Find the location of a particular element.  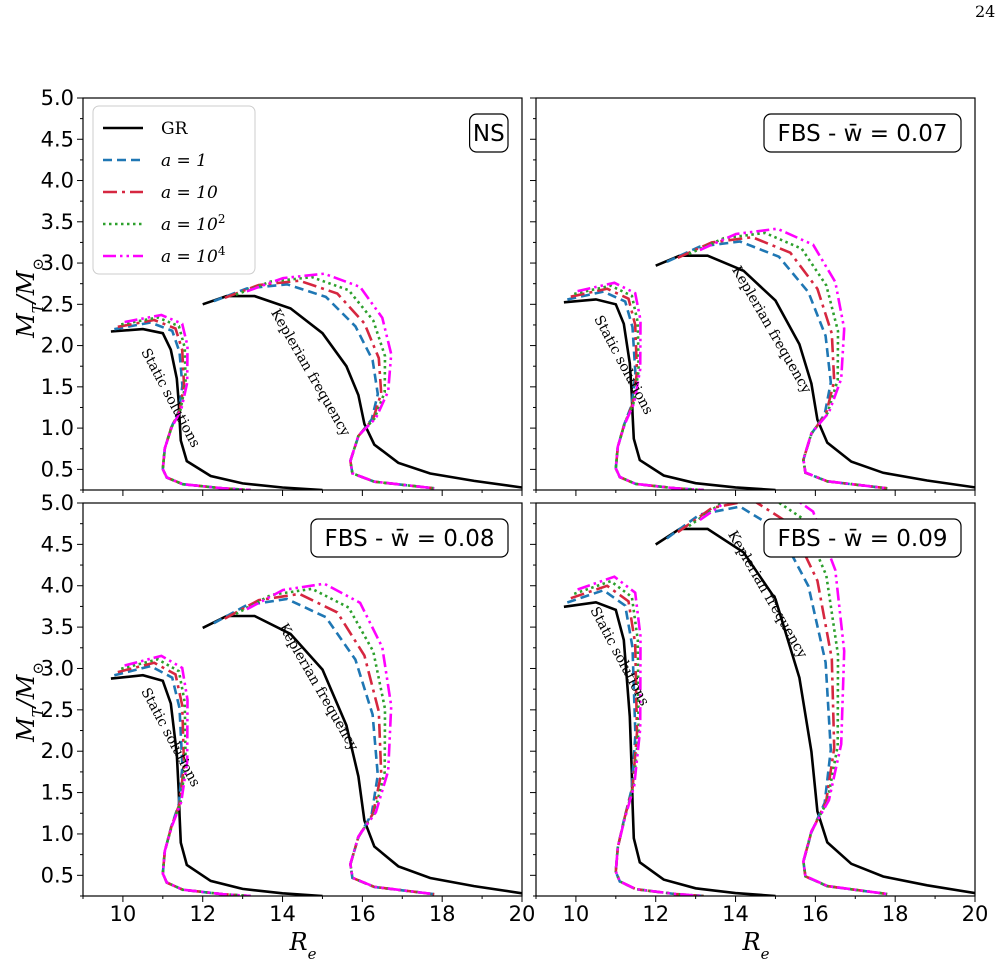

page-number: 24 is located at coordinates (985, 11).